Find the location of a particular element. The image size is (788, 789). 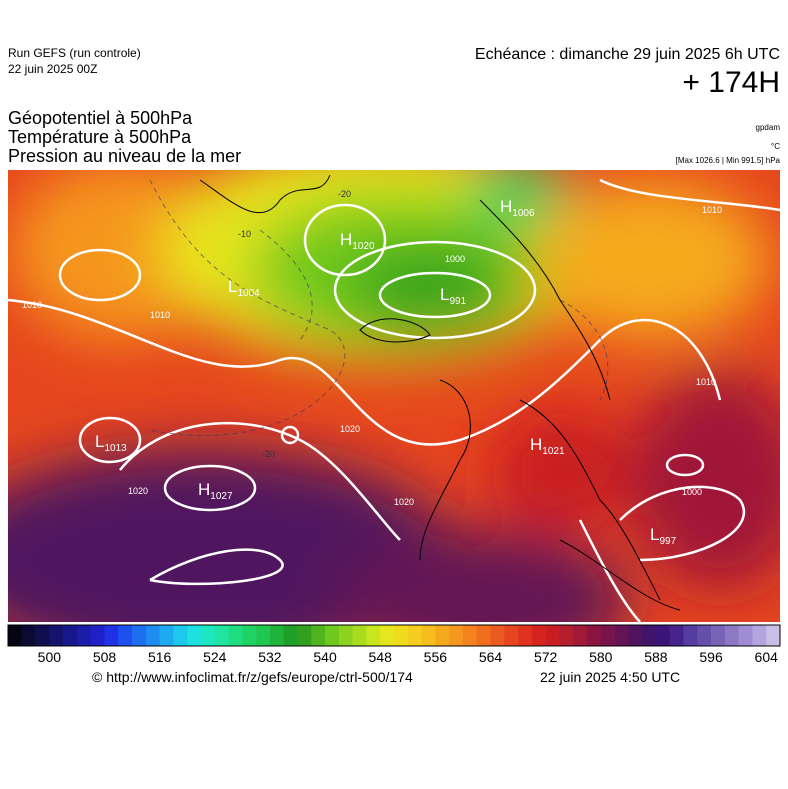

title: Pression au niveau de la mer is located at coordinates (125, 156).